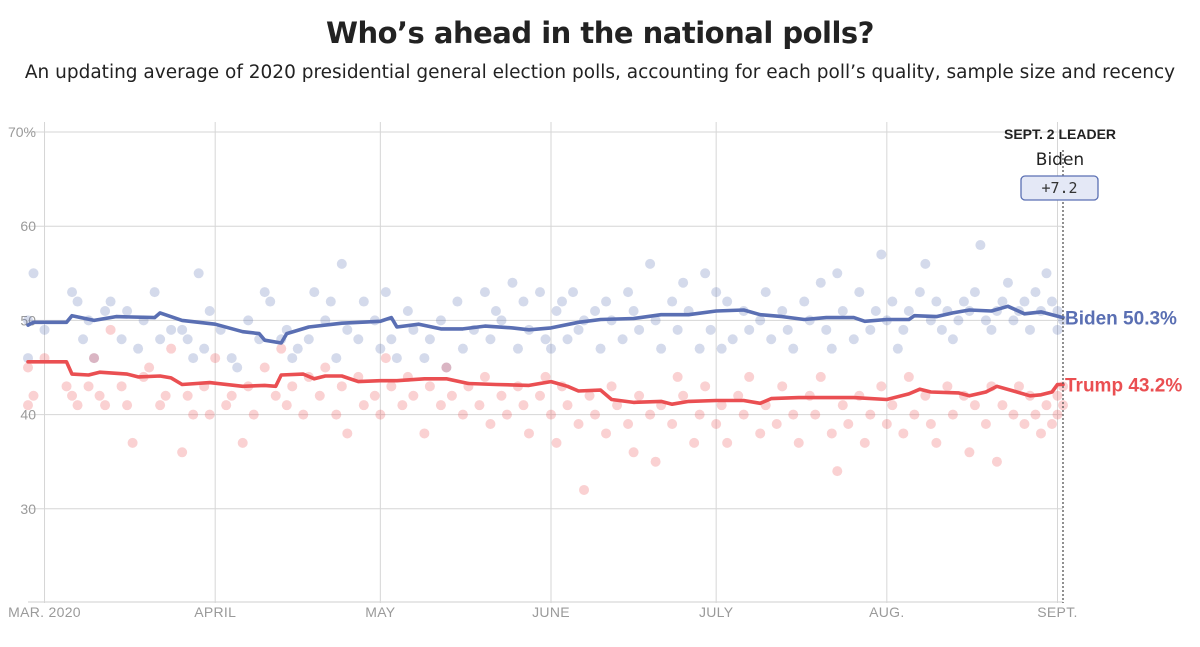 This screenshot has height=647, width=1200. What do you see at coordinates (545, 355) in the screenshot?
I see `average-lines` at bounding box center [545, 355].